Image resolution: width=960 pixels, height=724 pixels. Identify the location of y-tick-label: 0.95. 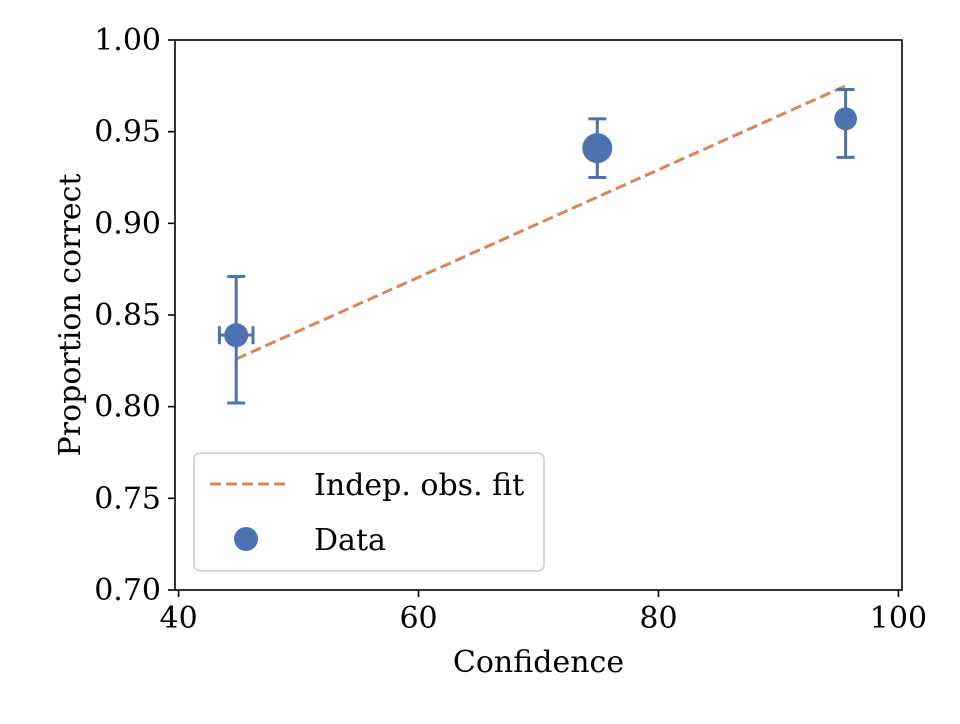
(127, 132).